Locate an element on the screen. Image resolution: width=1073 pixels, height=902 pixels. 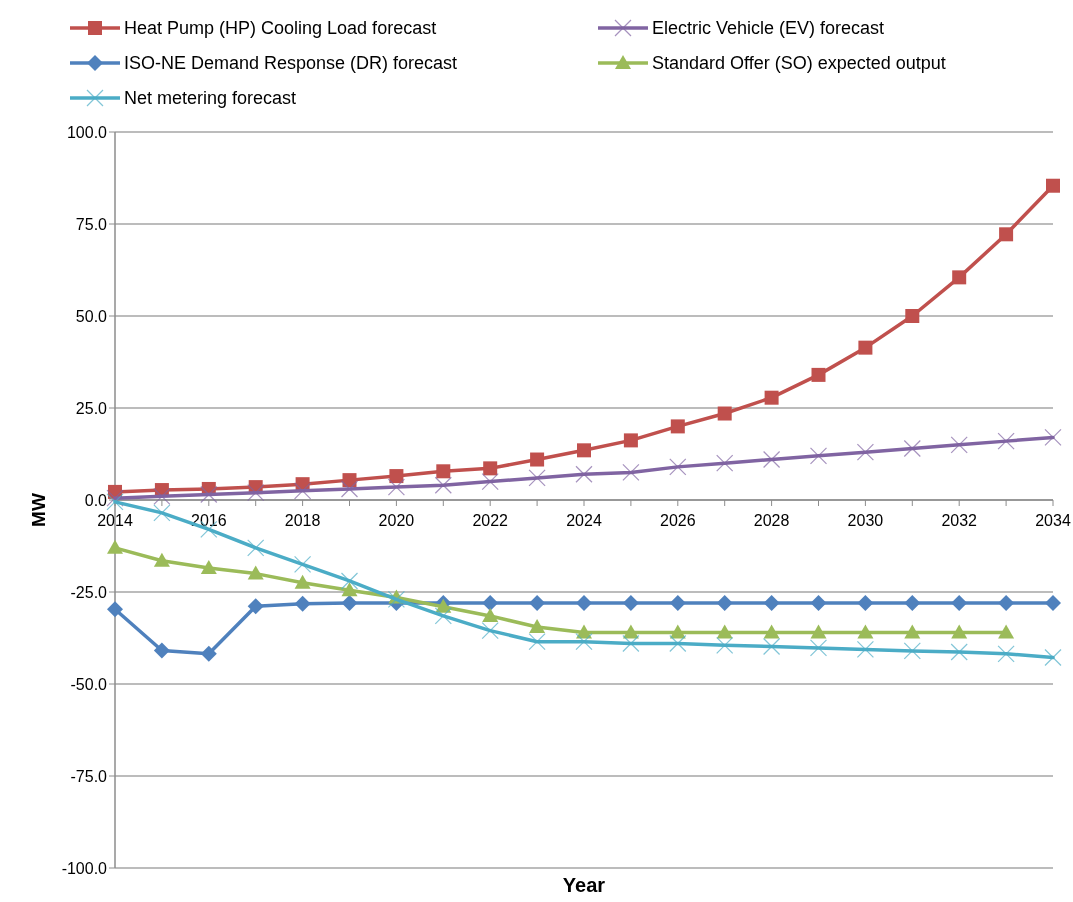
x-tick-label: 2028 is located at coordinates (771, 520).